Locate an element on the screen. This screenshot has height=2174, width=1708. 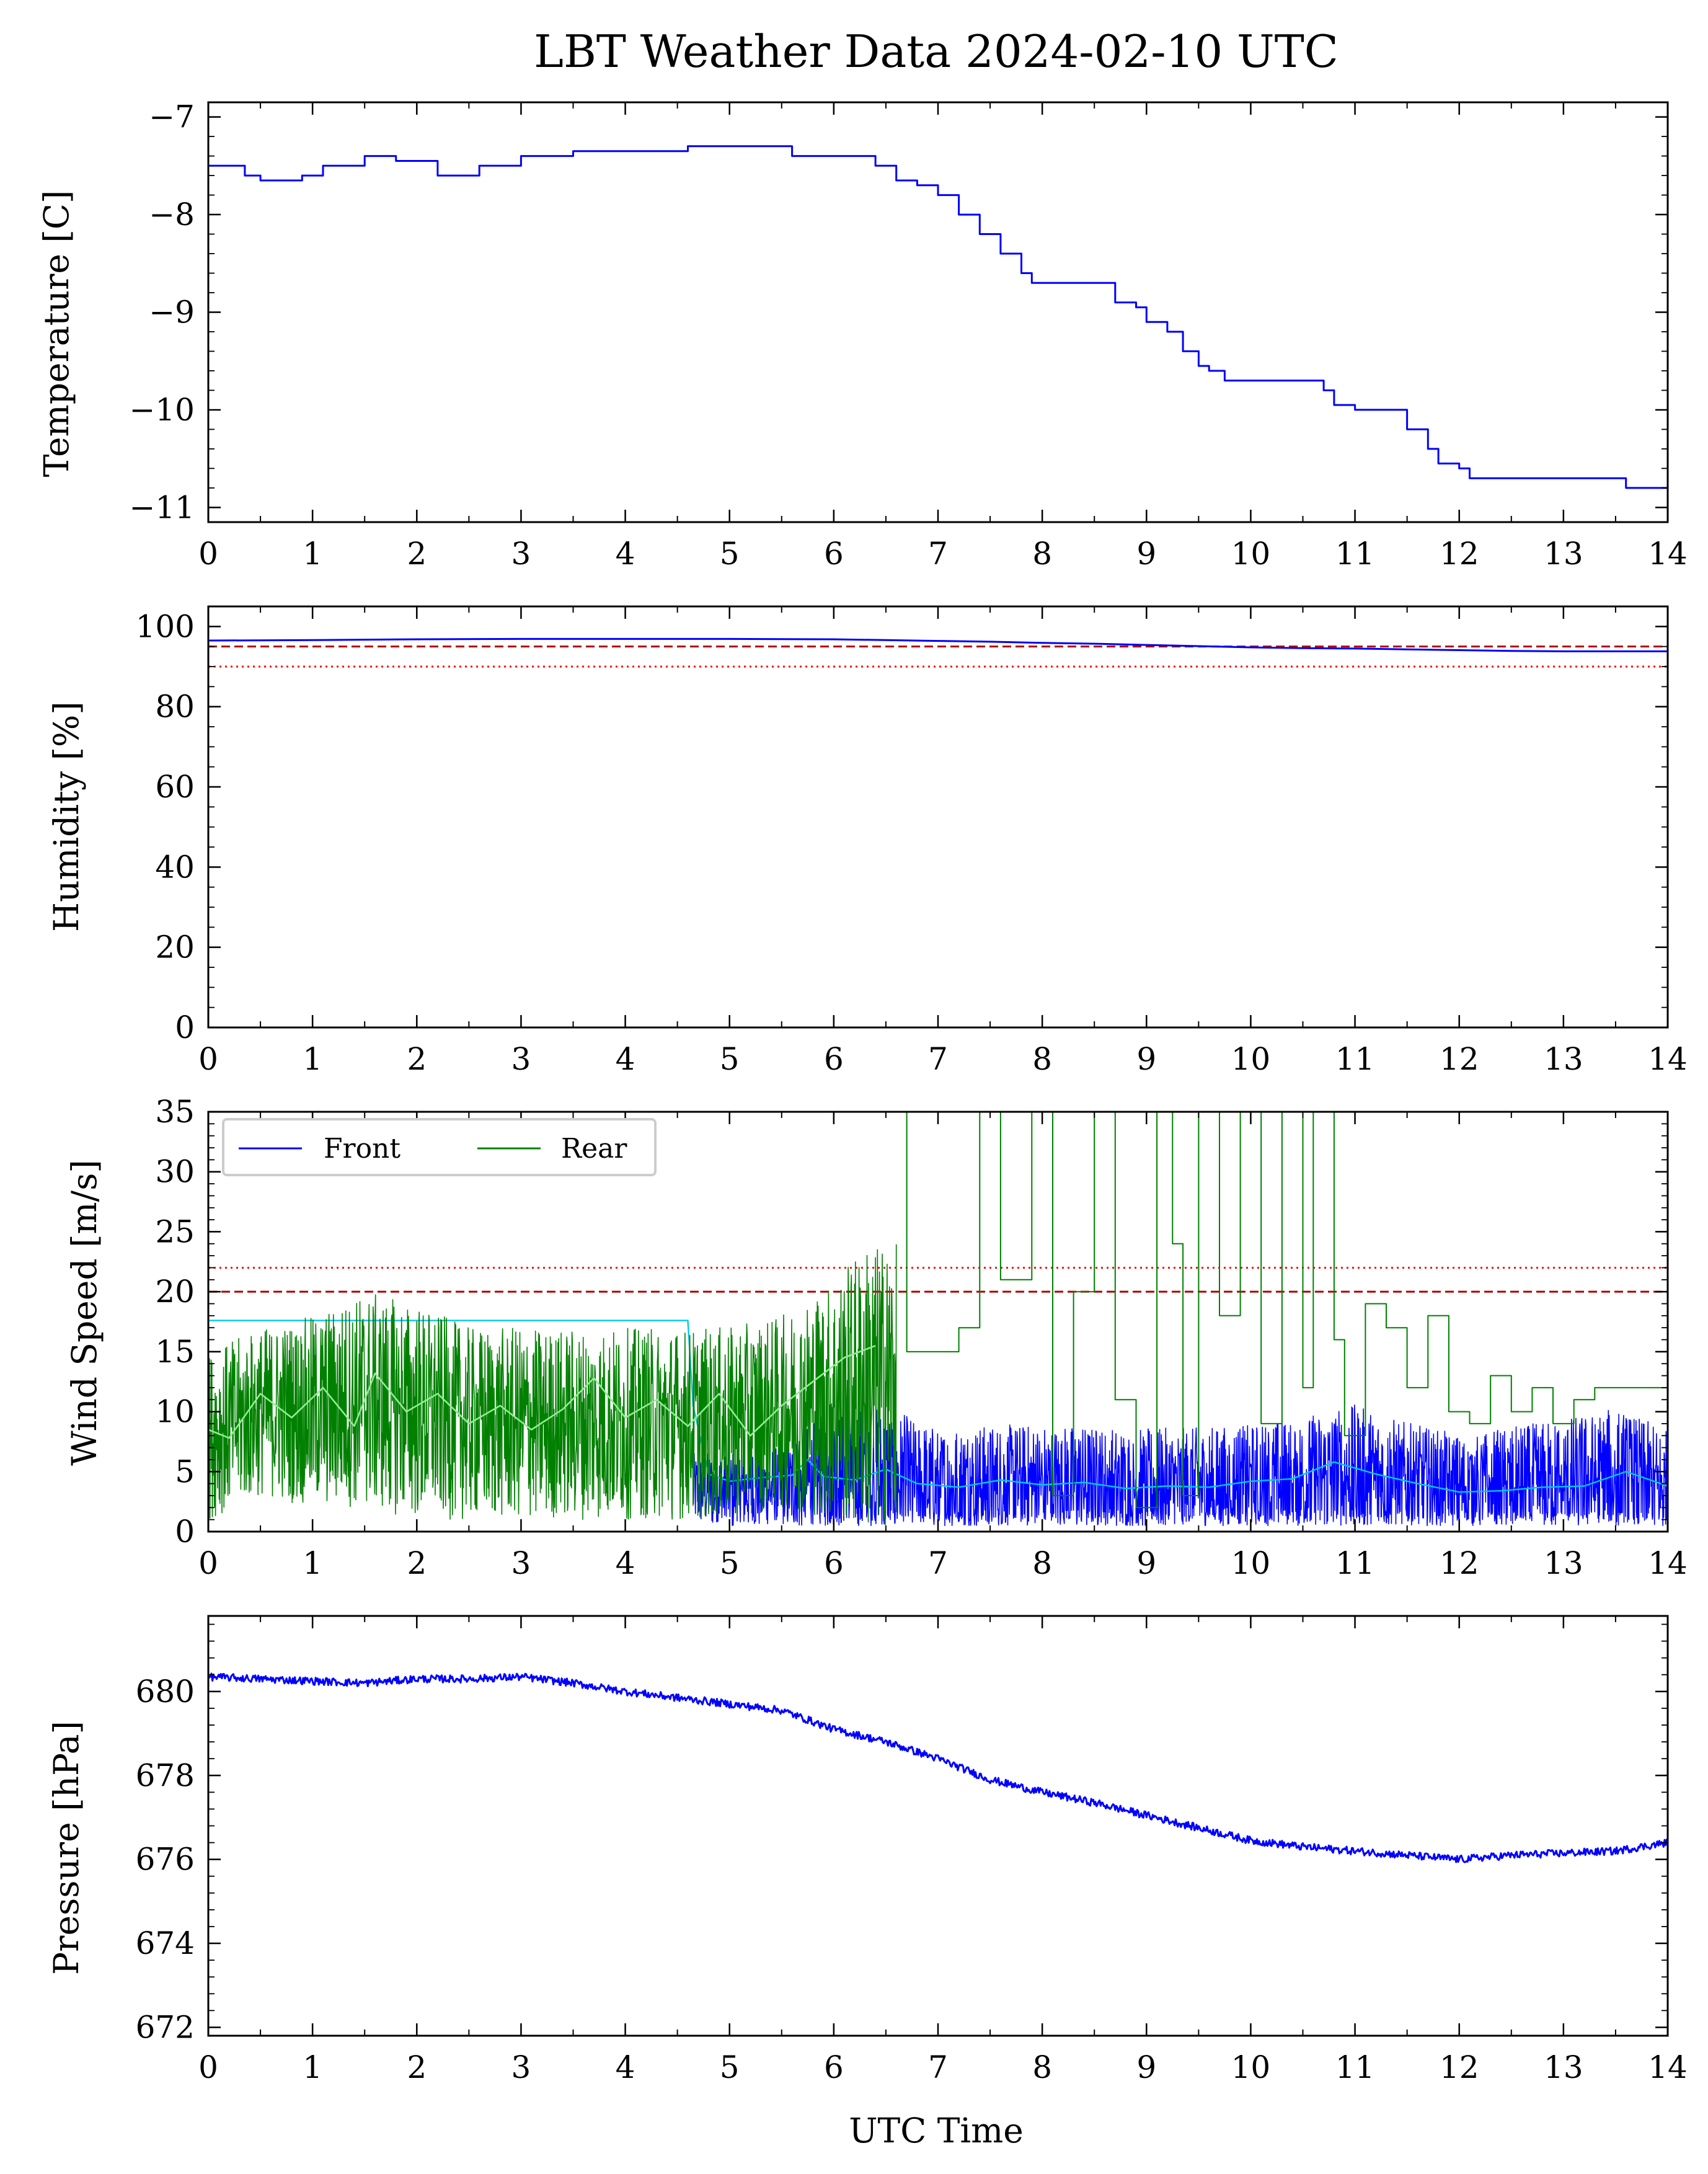
humidity-xtick-label: 0 is located at coordinates (208, 1059).